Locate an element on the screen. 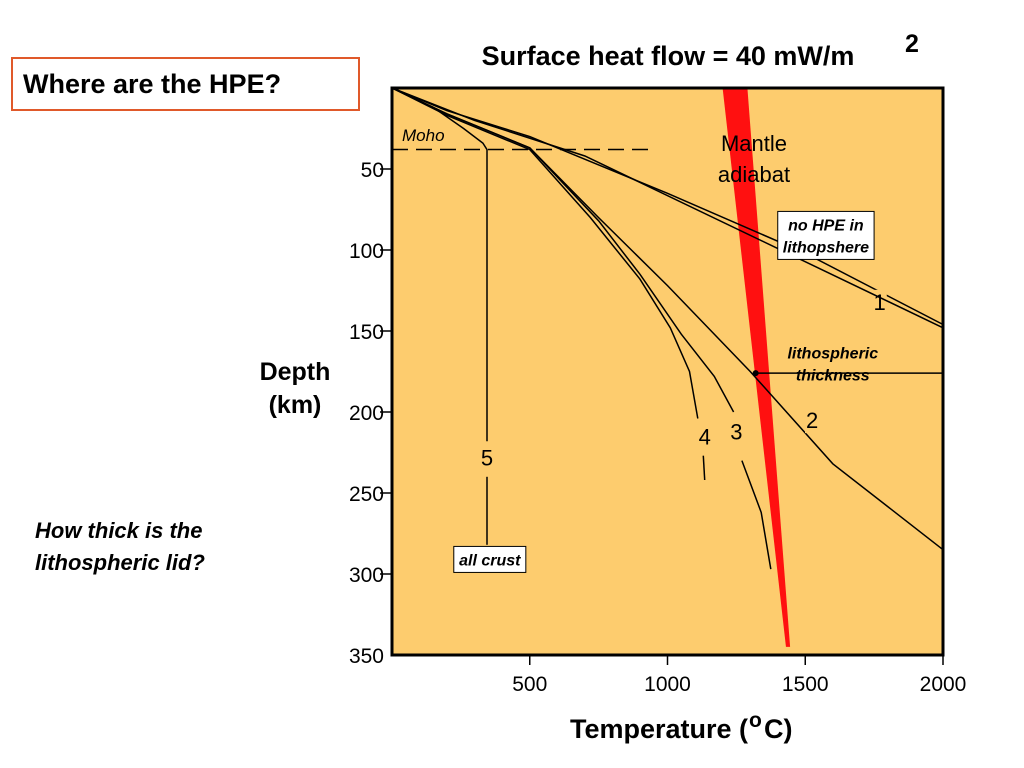 The image size is (1024, 768). y-tick-label: 250 is located at coordinates (366, 494).